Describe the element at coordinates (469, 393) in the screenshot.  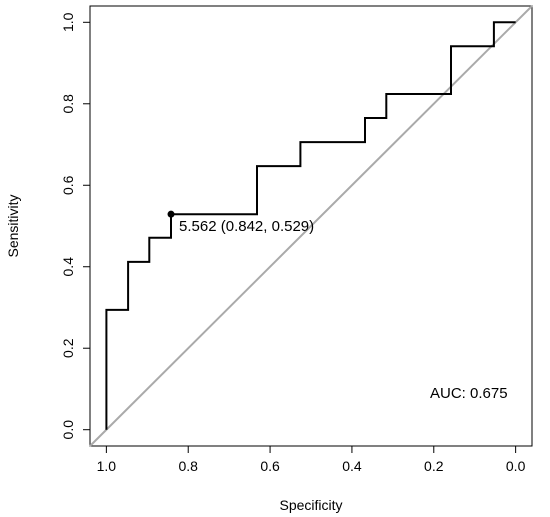
I see `auc-label: AUC: 0.675` at that location.